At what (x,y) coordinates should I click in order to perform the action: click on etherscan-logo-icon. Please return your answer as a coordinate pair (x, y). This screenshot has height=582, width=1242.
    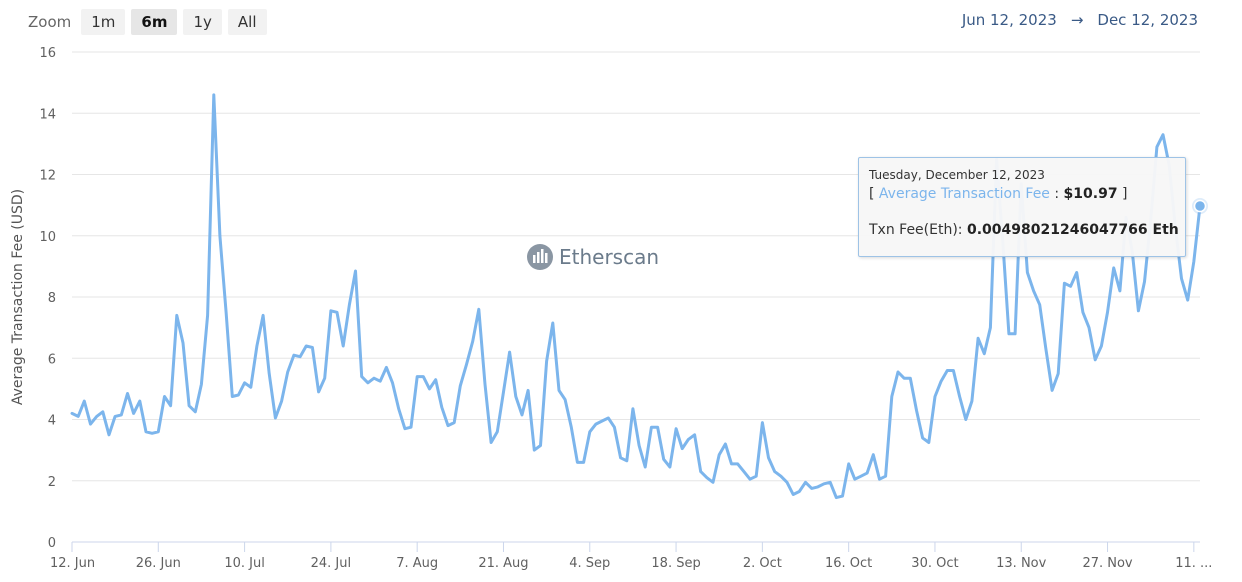
    Looking at the image, I should click on (540, 257).